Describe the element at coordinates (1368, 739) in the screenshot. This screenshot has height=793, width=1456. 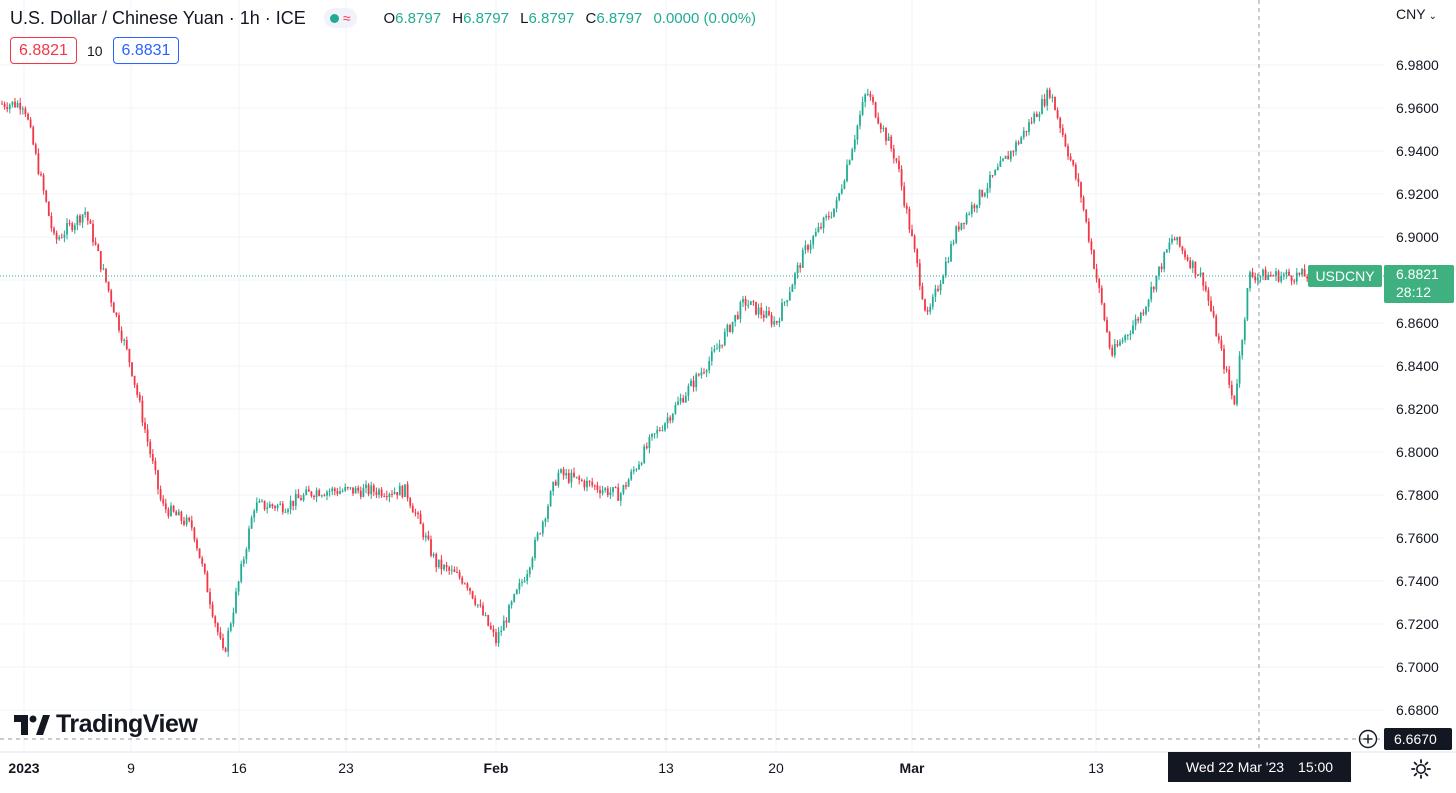
I see `add-plus-icon` at that location.